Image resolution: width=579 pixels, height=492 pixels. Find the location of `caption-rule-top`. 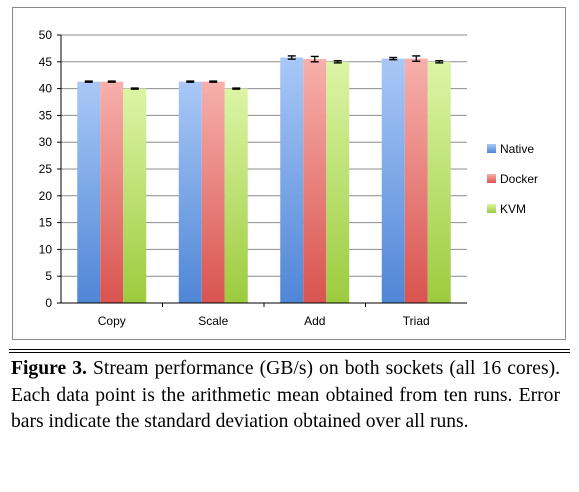

caption-rule-top is located at coordinates (289, 349).